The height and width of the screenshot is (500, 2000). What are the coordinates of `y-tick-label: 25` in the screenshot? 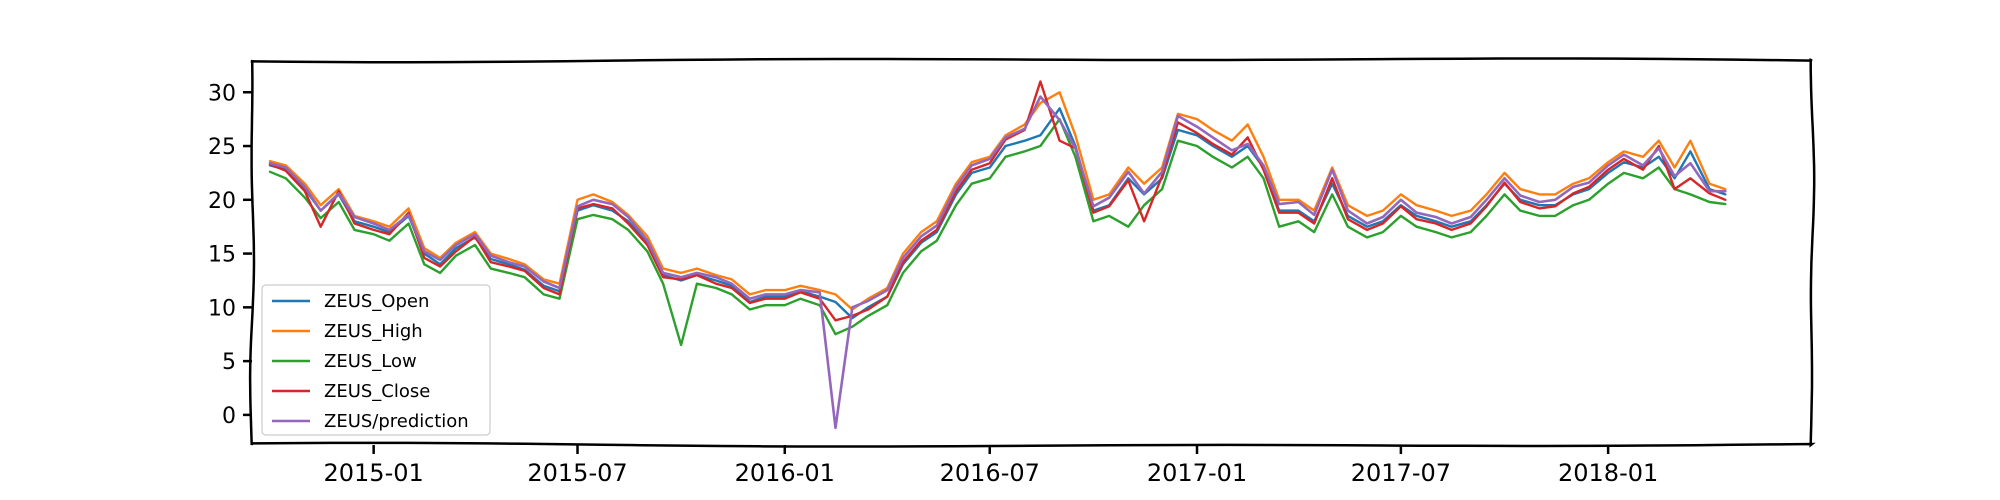 It's located at (222, 147).